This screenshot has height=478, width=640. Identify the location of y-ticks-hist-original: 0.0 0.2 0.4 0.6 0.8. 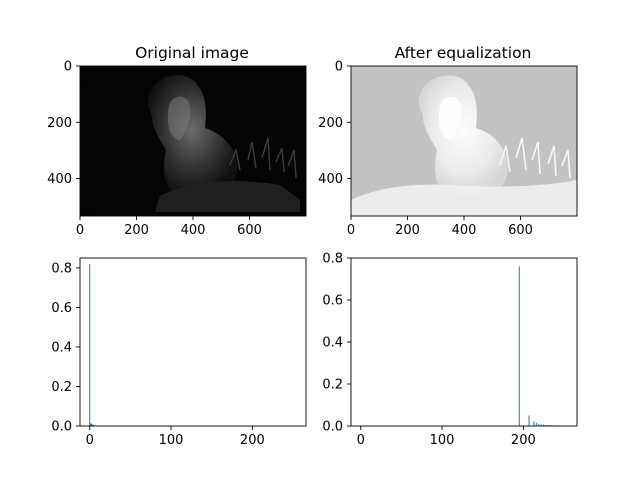
(65, 348).